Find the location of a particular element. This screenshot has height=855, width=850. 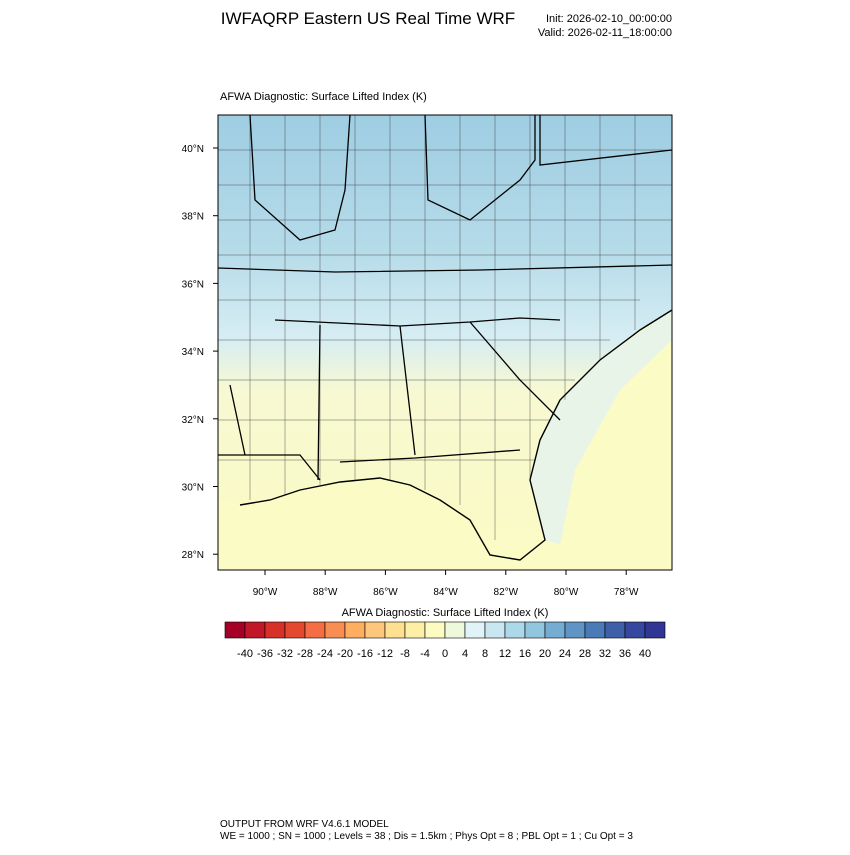

lon-label: 78°W is located at coordinates (626, 592).